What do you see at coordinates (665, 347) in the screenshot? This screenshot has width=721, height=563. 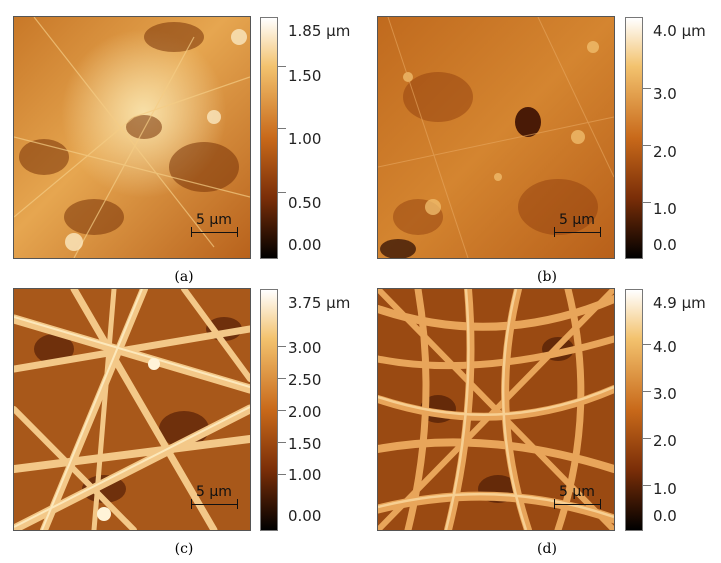 I see `colorbar-tick: 4.0` at bounding box center [665, 347].